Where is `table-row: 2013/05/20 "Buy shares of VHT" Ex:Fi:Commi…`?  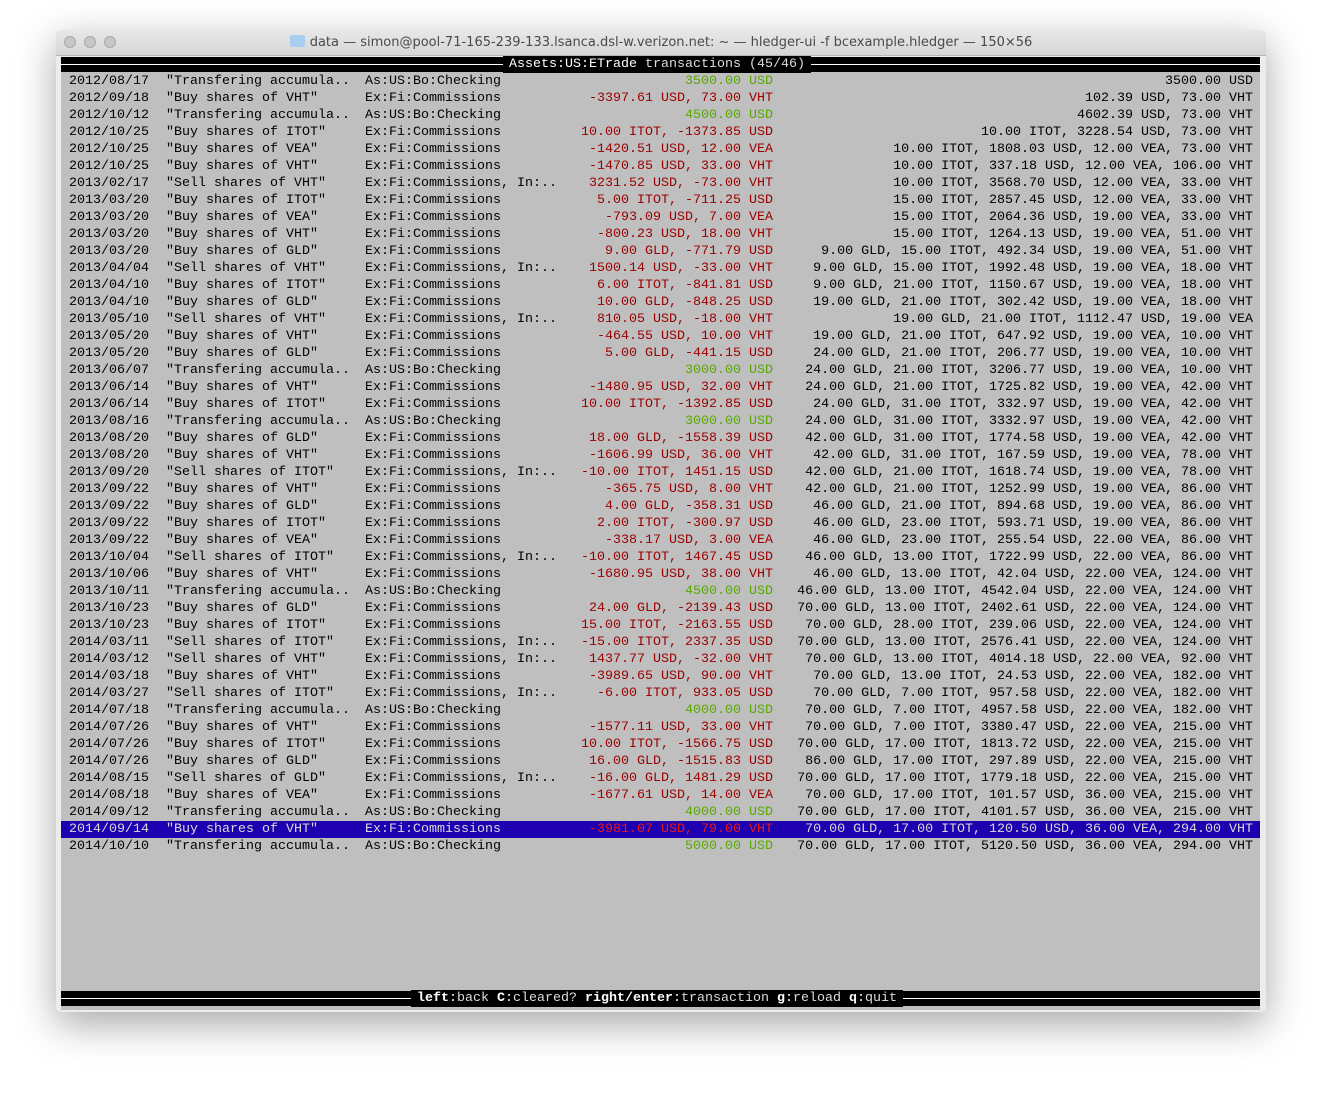 table-row: 2013/05/20 "Buy shares of VHT" Ex:Fi:Commi… is located at coordinates (660, 336).